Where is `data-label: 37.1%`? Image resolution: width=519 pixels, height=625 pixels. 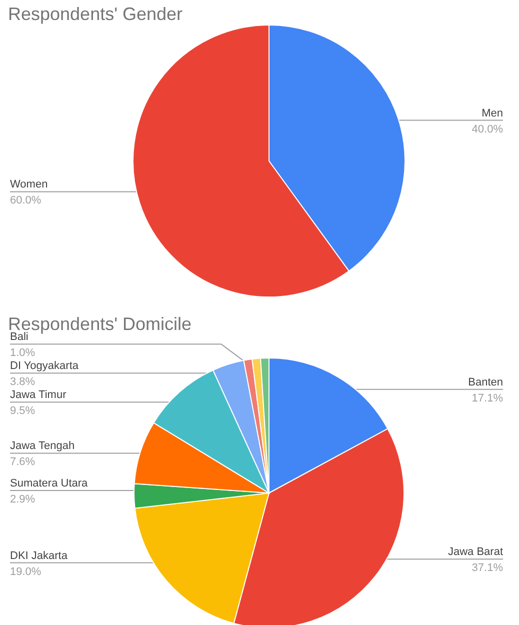
data-label: 37.1% is located at coordinates (488, 568).